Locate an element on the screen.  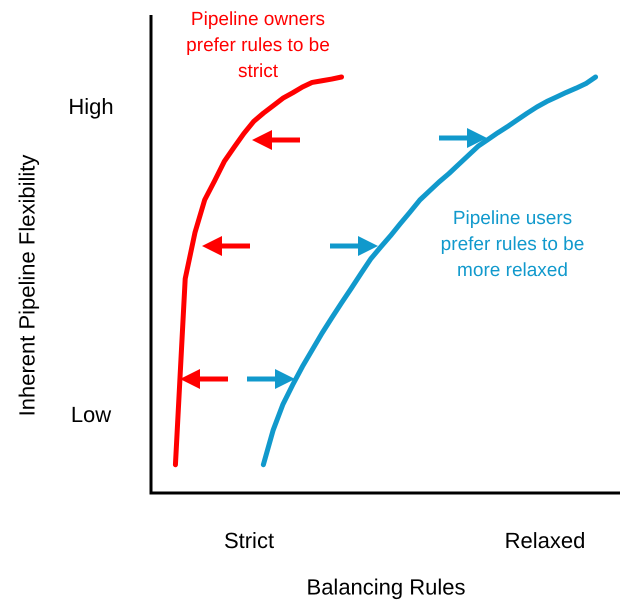
text: Strict is located at coordinates (249, 541).